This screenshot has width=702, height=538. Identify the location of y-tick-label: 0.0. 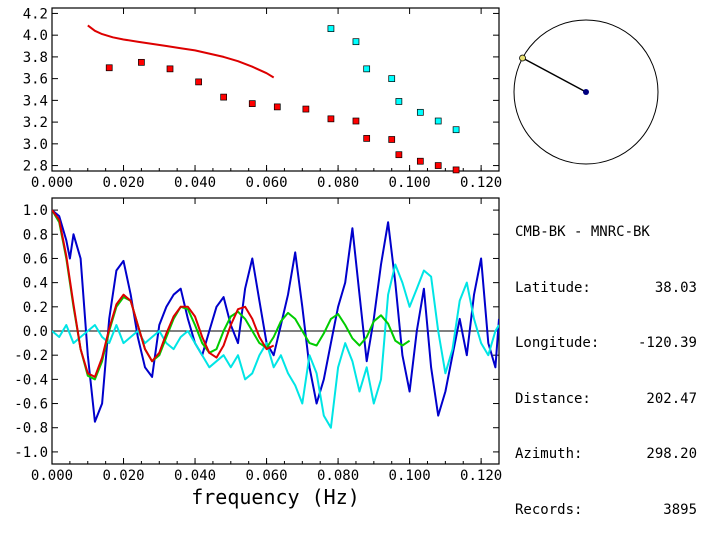
(35, 332).